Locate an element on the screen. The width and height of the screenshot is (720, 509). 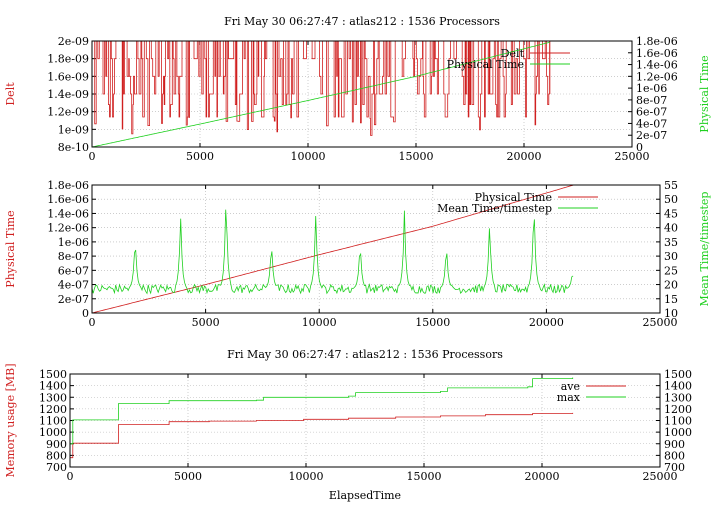
y2-tick-label: 1200 is located at coordinates (678, 409).